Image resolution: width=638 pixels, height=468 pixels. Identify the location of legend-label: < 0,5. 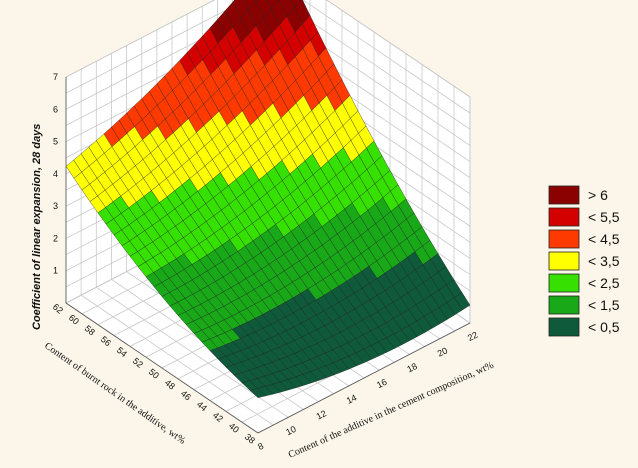
(604, 327).